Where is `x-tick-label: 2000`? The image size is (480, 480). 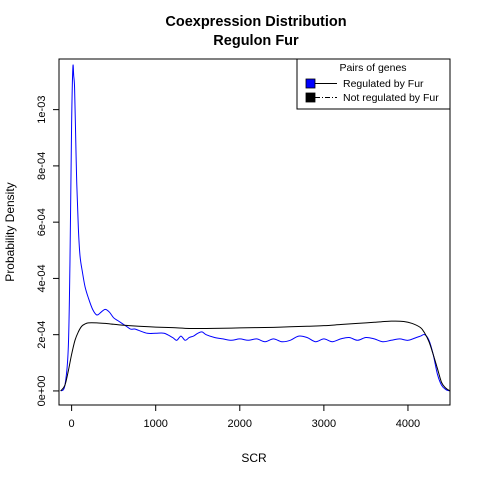 x-tick-label: 2000 is located at coordinates (240, 424).